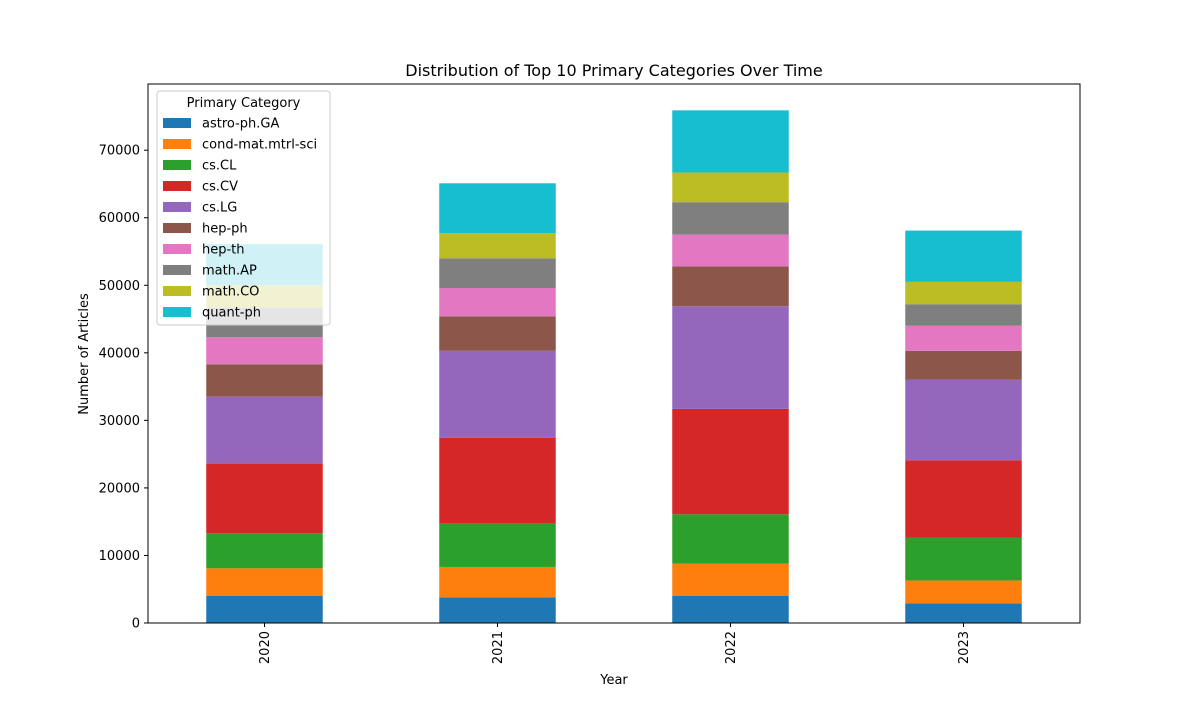 Image resolution: width=1200 pixels, height=704 pixels. What do you see at coordinates (244, 103) in the screenshot?
I see `legend-title: Primary Category` at bounding box center [244, 103].